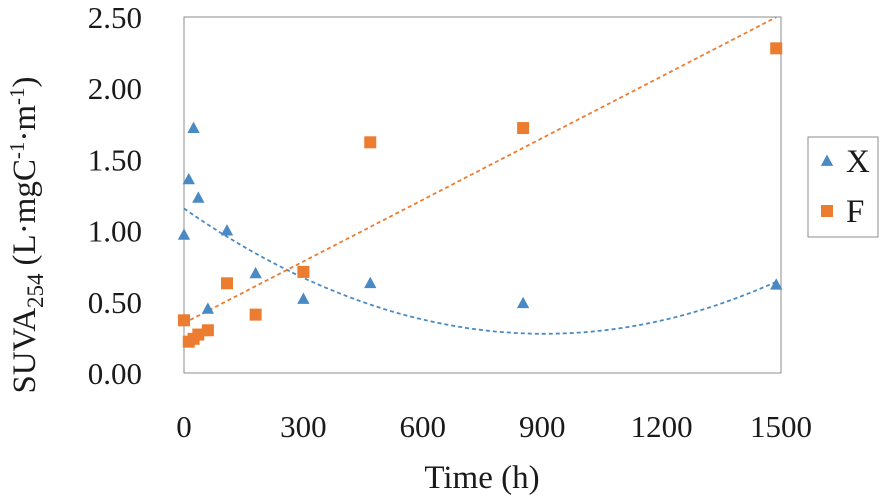 The image size is (886, 504). What do you see at coordinates (184, 426) in the screenshot?
I see `x-tick-label: 0` at bounding box center [184, 426].